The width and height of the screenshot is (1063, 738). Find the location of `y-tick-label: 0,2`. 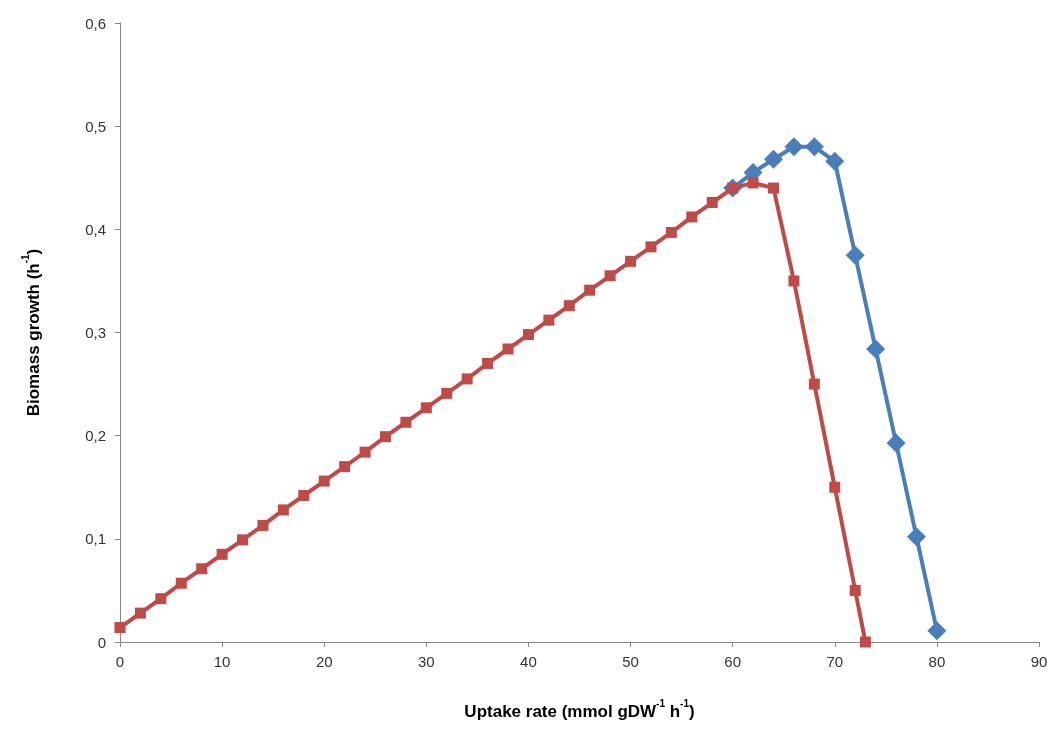

y-tick-label: 0,2 is located at coordinates (95, 436).